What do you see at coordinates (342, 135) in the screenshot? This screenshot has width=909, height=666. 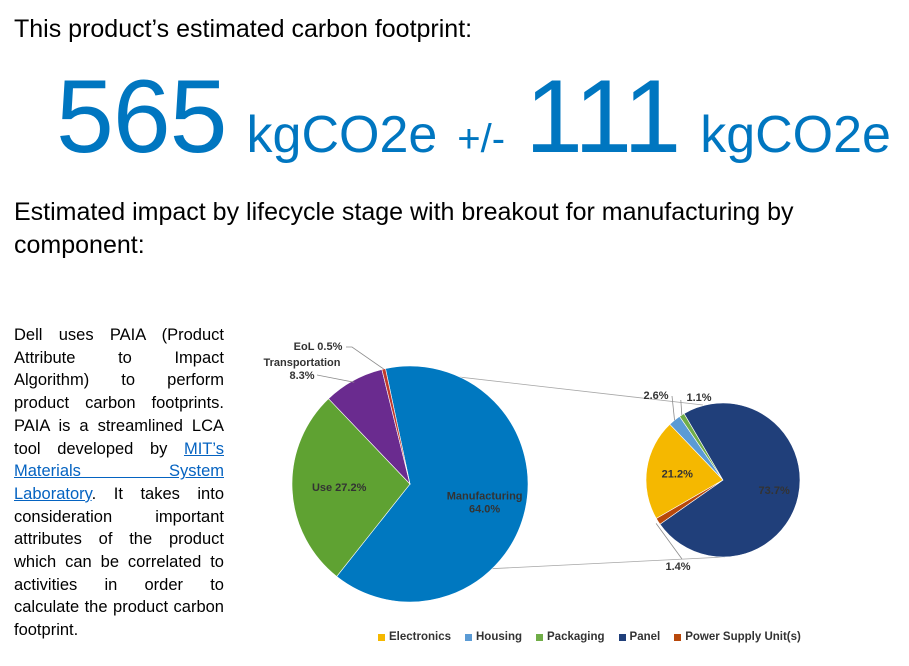 I see `footprint-unit: kgCO2e` at bounding box center [342, 135].